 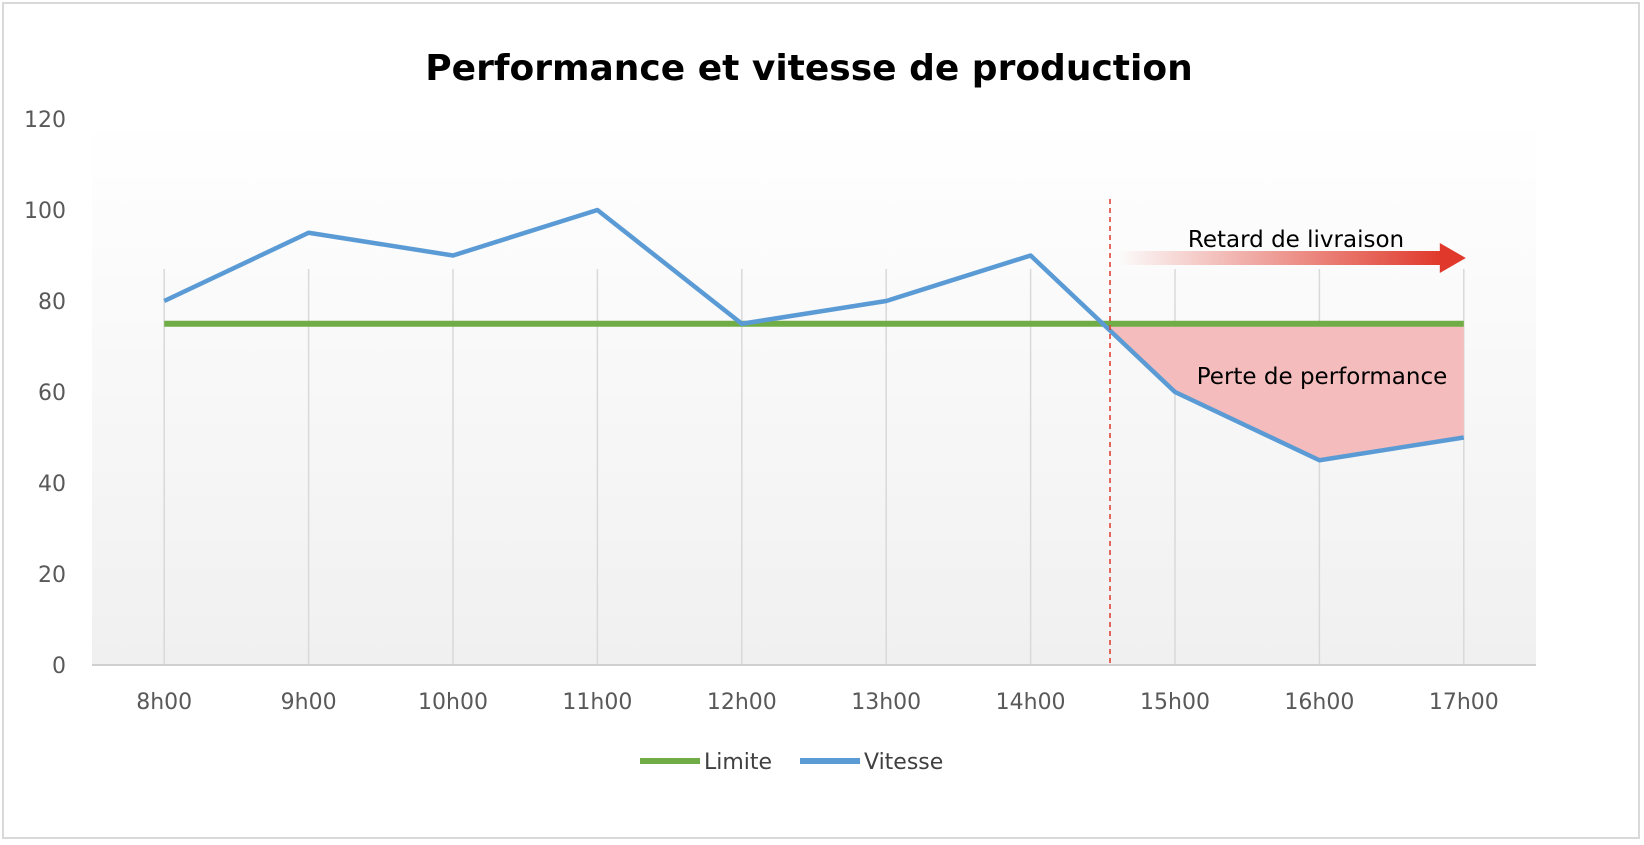 I want to click on delay-arrow, so click(x=1292, y=258).